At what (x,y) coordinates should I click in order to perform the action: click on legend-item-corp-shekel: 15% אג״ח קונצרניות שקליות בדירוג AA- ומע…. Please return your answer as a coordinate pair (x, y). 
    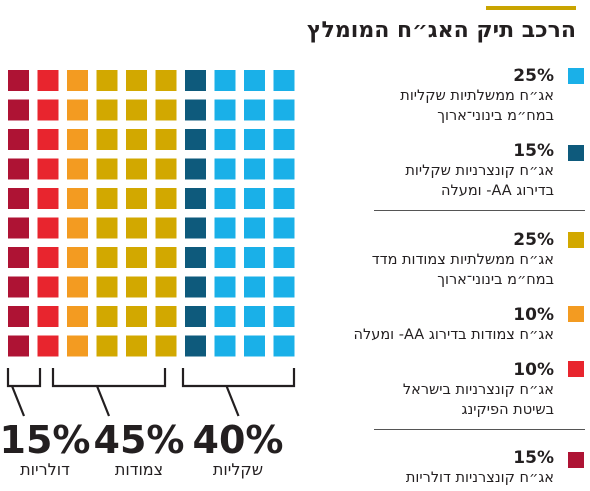
    Looking at the image, I should click on (479, 171).